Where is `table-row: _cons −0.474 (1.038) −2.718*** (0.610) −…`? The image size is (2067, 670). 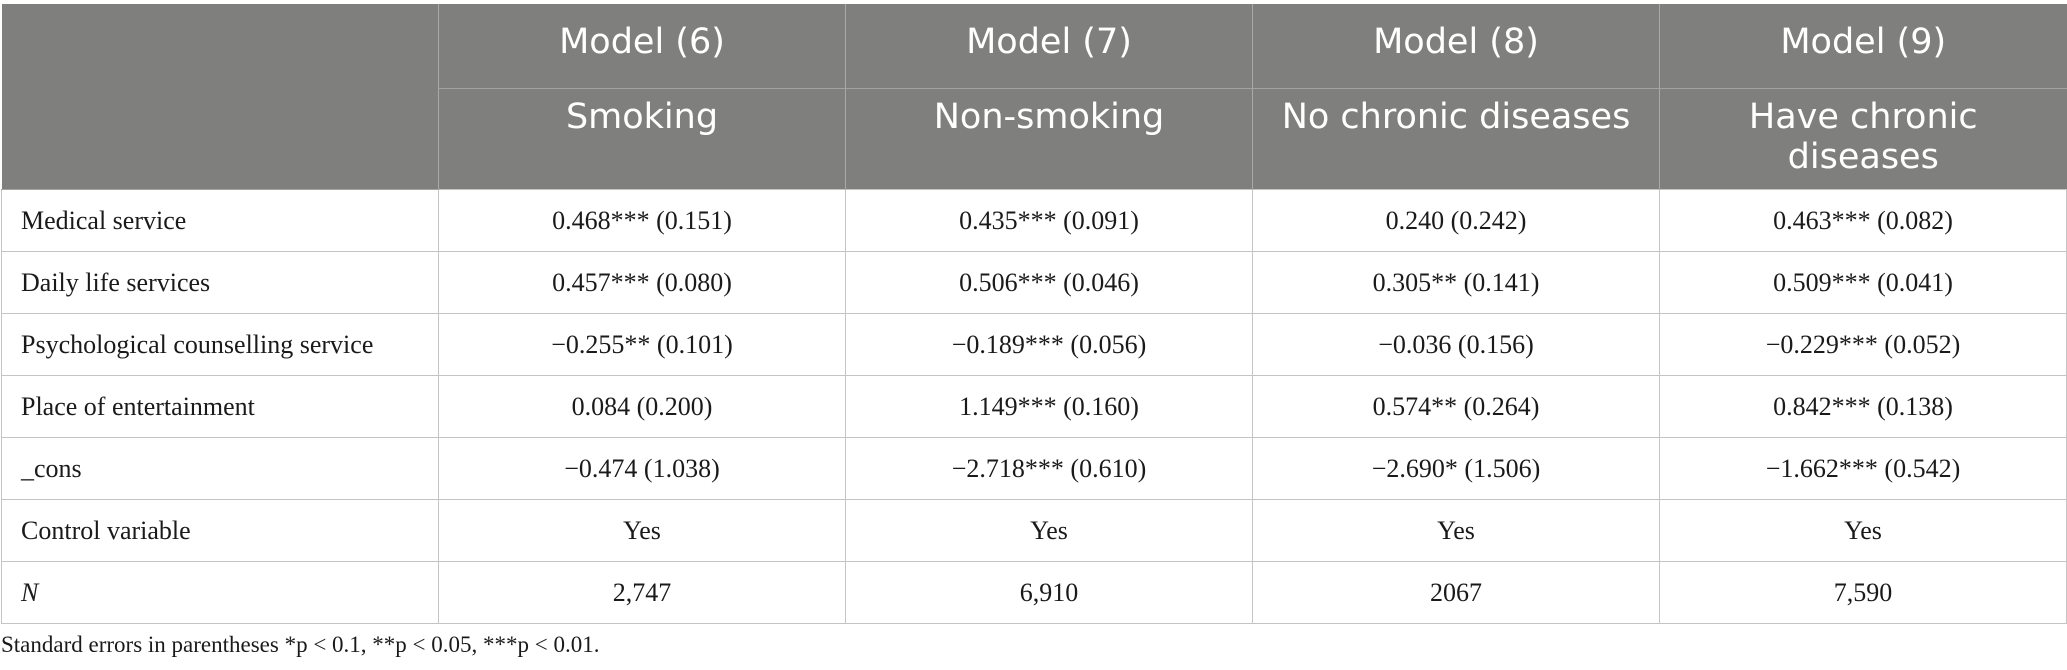 table-row: _cons −0.474 (1.038) −2.718*** (0.610) −… is located at coordinates (1034, 468).